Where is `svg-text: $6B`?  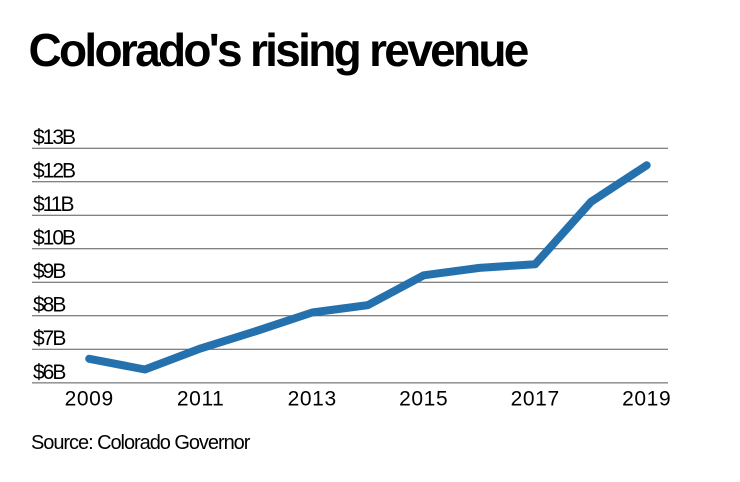 svg-text: $6B is located at coordinates (49, 372).